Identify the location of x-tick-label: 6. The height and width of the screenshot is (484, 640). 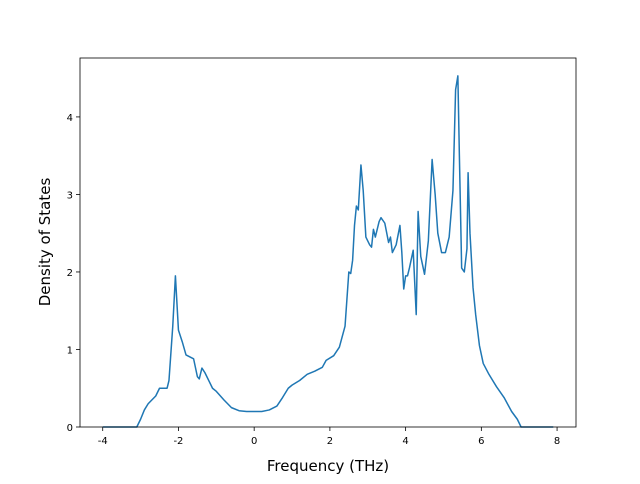
(481, 441).